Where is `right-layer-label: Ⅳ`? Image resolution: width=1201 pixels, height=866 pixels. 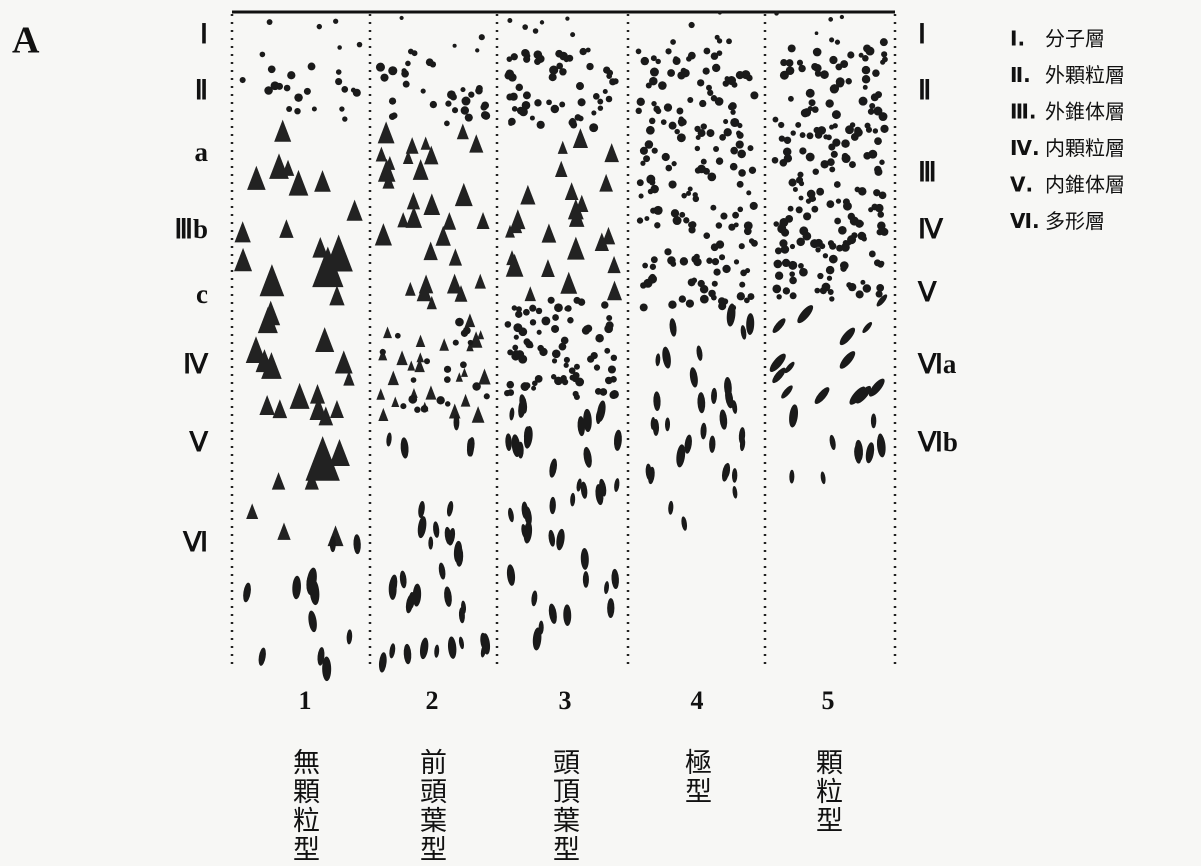
right-layer-label: Ⅳ is located at coordinates (931, 229).